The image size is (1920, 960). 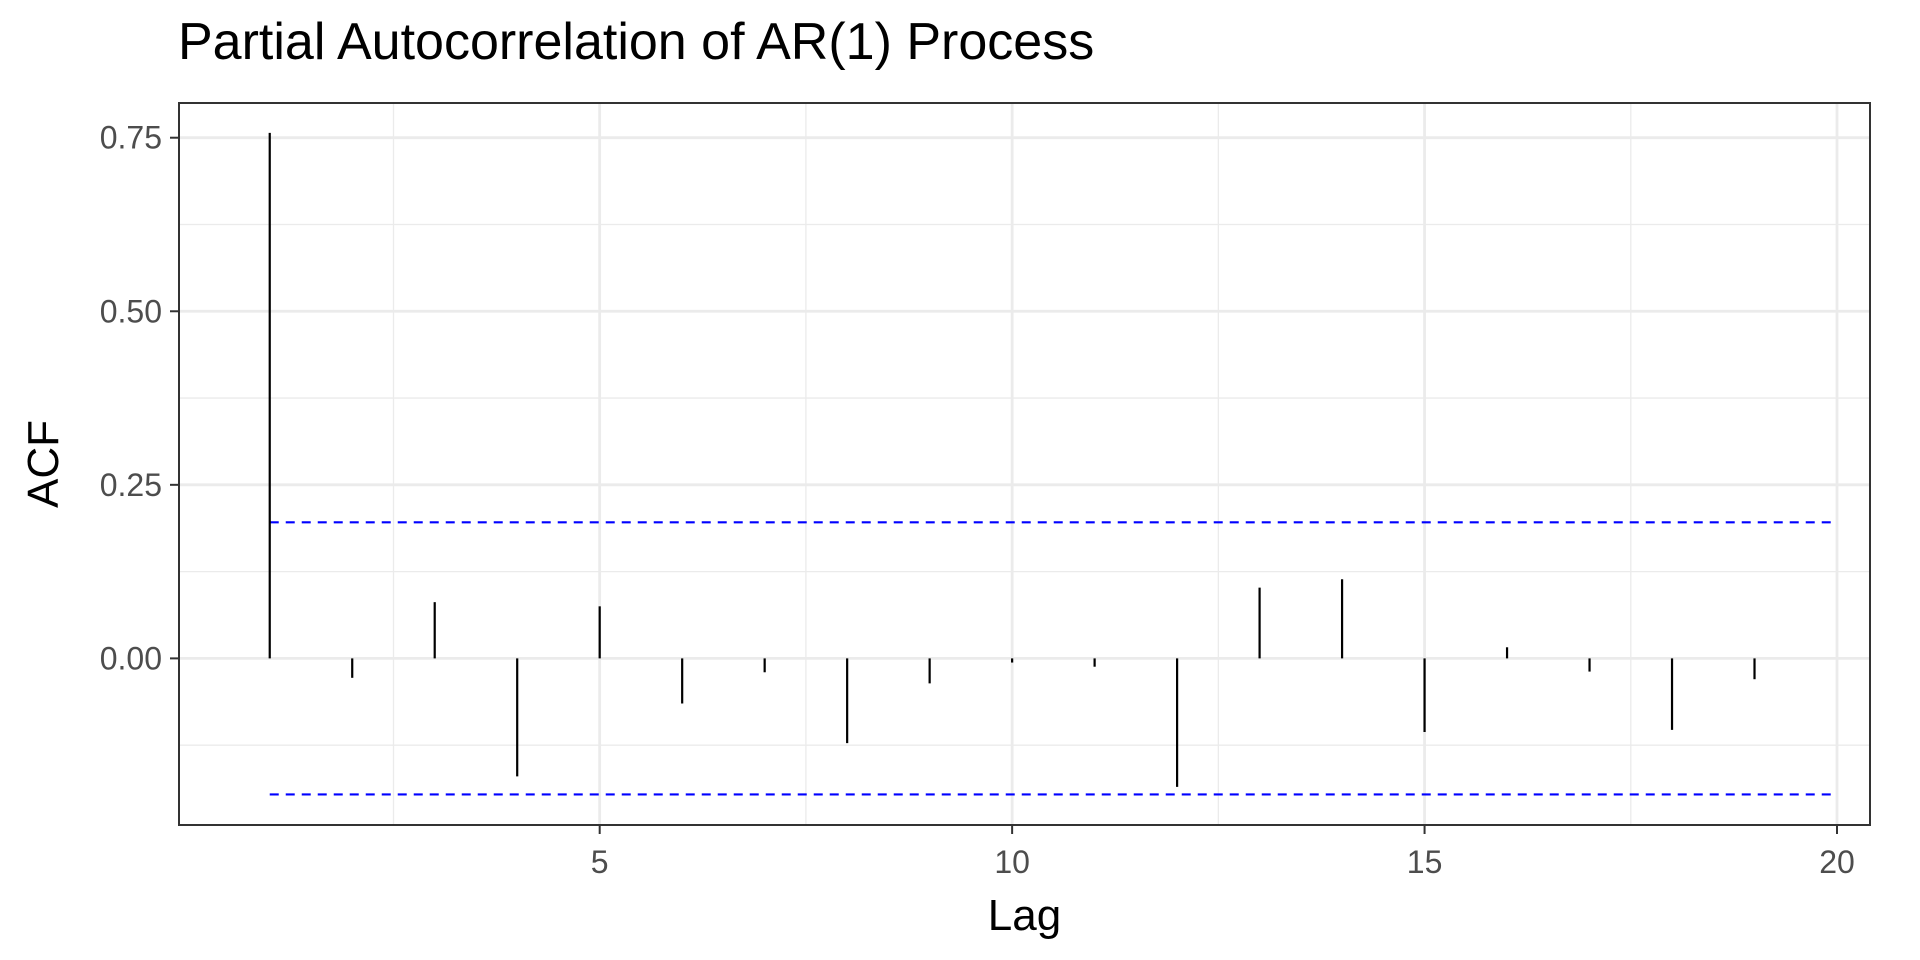 I want to click on y-tick-label: 0.25, so click(x=131, y=485).